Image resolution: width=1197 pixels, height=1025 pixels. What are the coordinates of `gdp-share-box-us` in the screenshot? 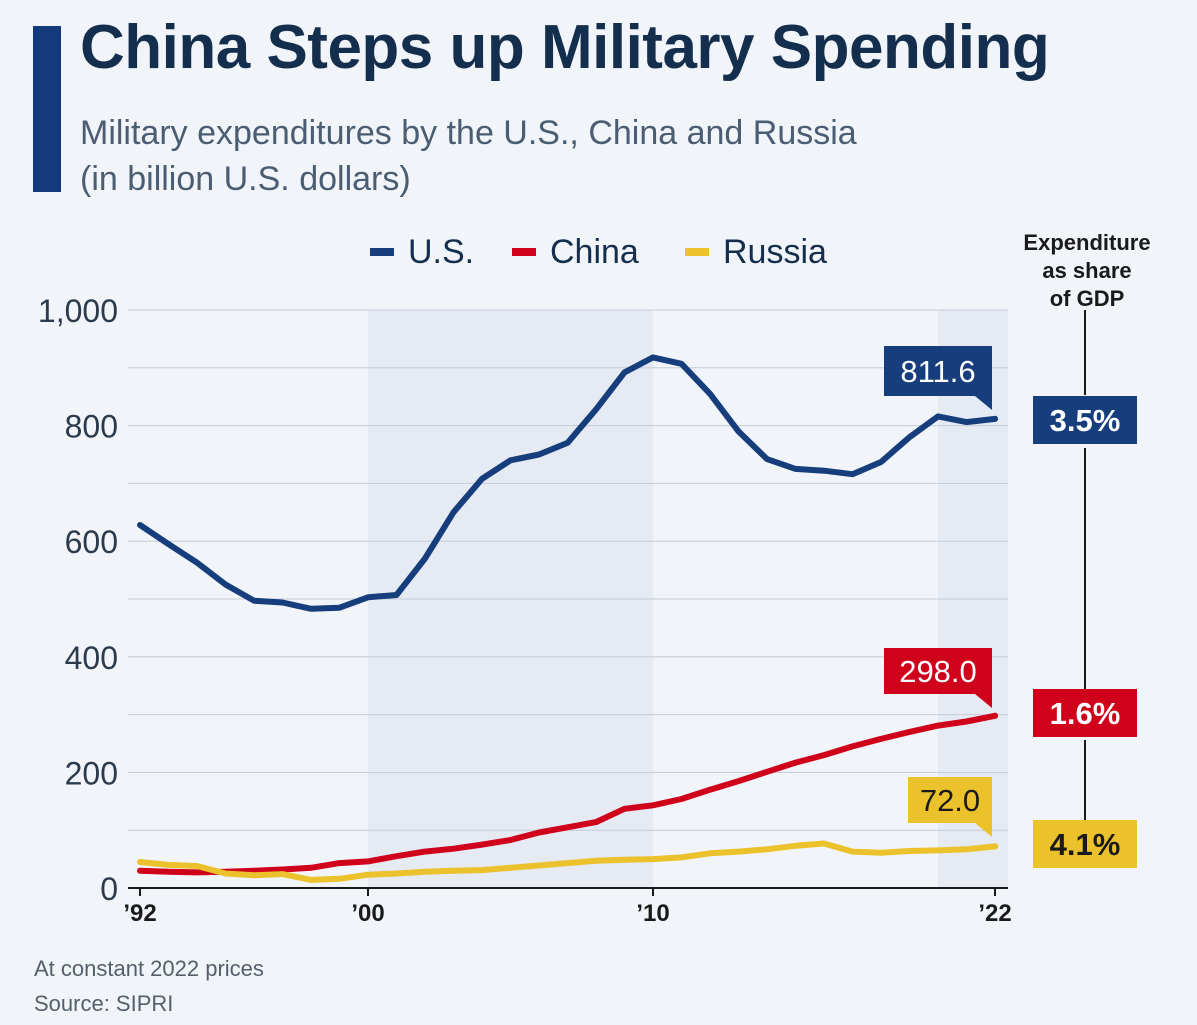 It's located at (1085, 420).